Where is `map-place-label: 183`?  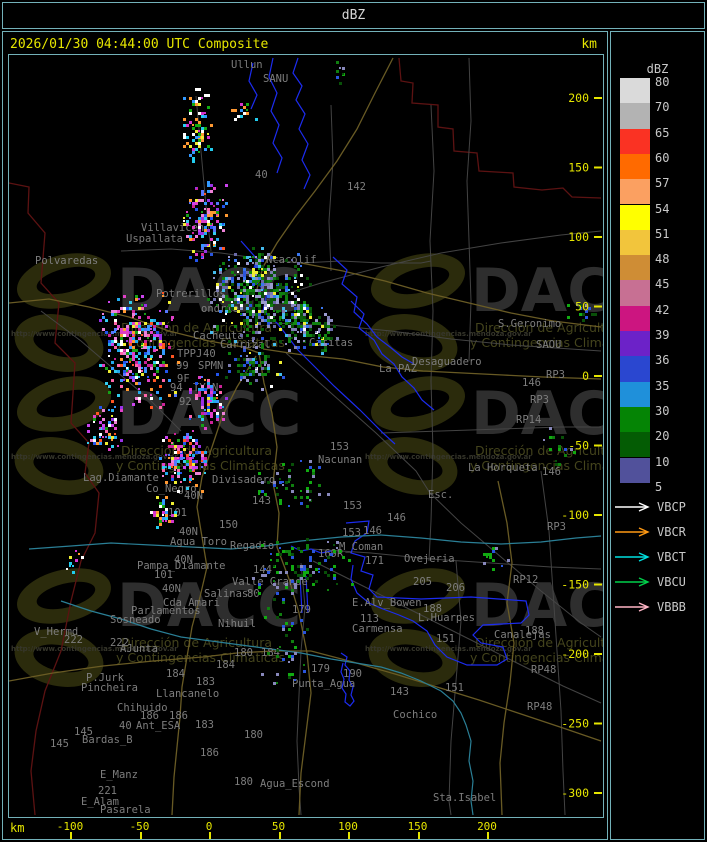 map-place-label: 183 is located at coordinates (205, 682).